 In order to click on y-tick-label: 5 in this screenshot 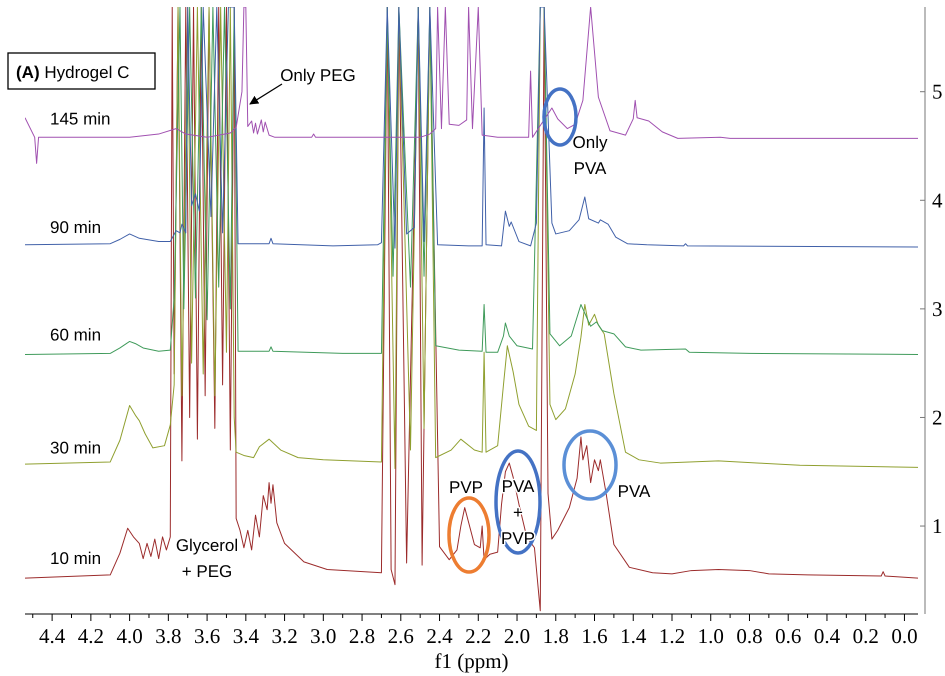, I will do `click(937, 92)`.